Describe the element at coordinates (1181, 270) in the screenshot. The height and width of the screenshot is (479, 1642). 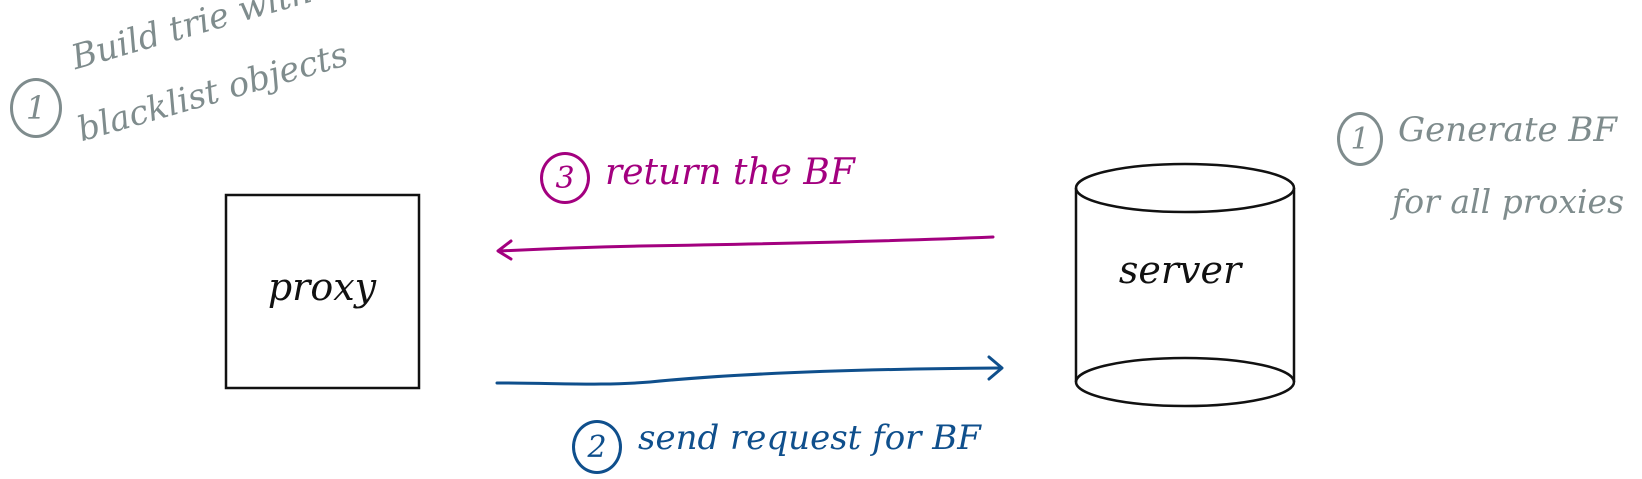
I see `server-label: server` at that location.